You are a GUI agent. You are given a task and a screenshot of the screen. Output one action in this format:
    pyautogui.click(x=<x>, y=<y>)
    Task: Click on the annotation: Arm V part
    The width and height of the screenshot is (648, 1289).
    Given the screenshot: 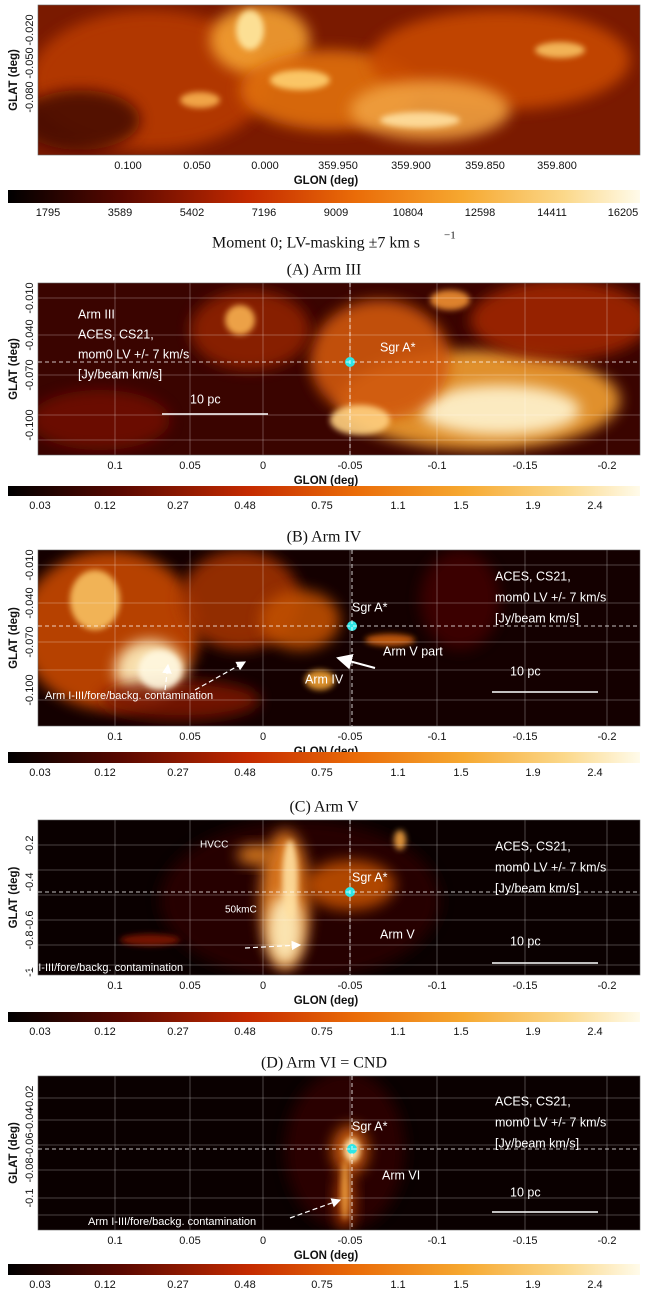 What is the action you would take?
    pyautogui.click(x=413, y=651)
    